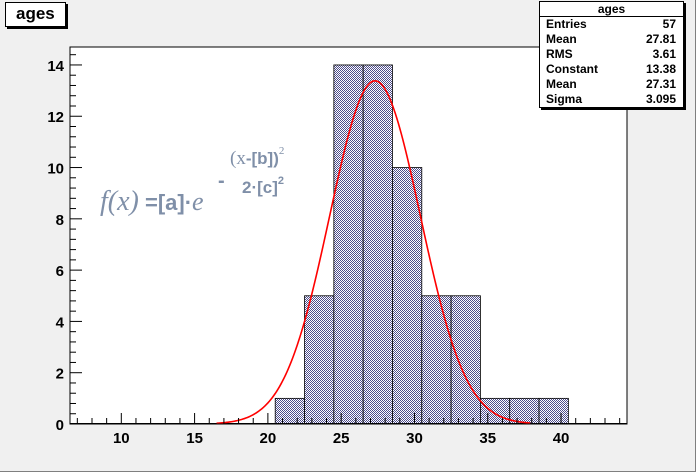  What do you see at coordinates (281, 151) in the screenshot?
I see `formula-num-sq: 2` at bounding box center [281, 151].